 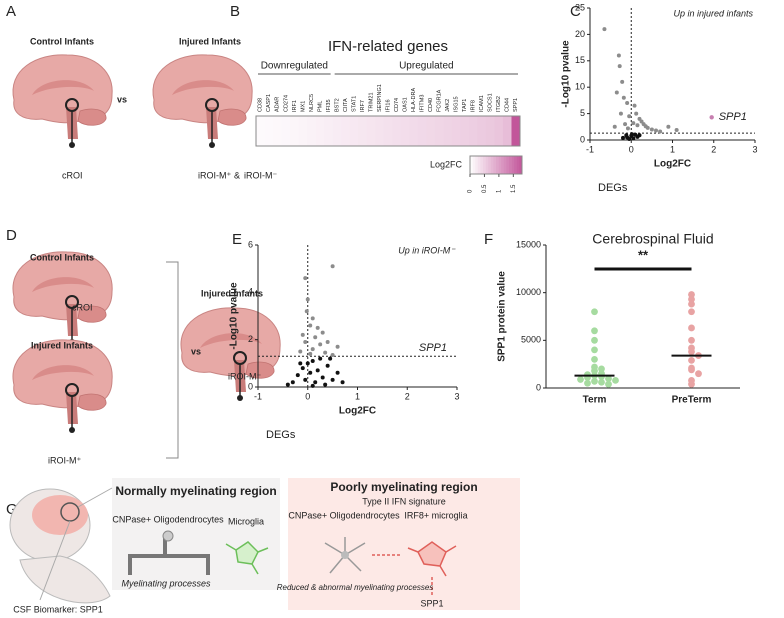 What do you see at coordinates (312, 103) in the screenshot?
I see `gene-label: NLRC5` at bounding box center [312, 103].